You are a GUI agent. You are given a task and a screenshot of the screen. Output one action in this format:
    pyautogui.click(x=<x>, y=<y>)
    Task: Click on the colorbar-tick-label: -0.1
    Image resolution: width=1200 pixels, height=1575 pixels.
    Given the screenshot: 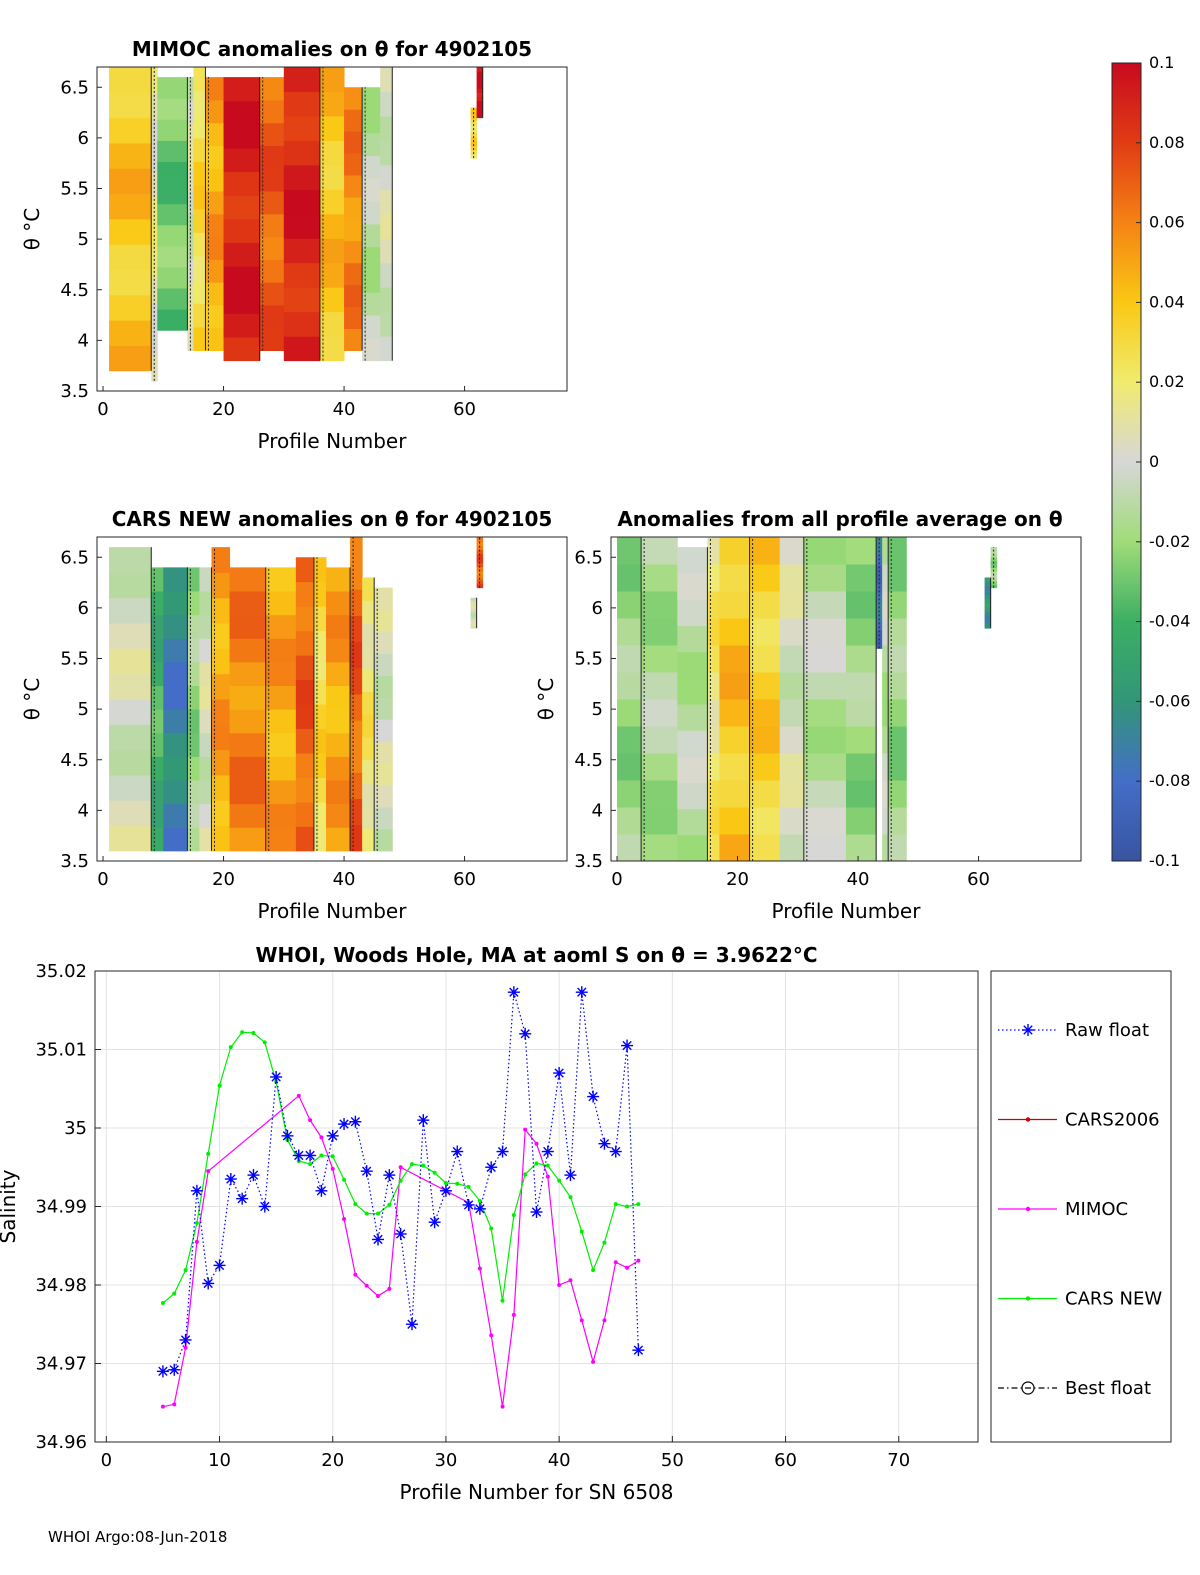 What is the action you would take?
    pyautogui.click(x=1164, y=860)
    